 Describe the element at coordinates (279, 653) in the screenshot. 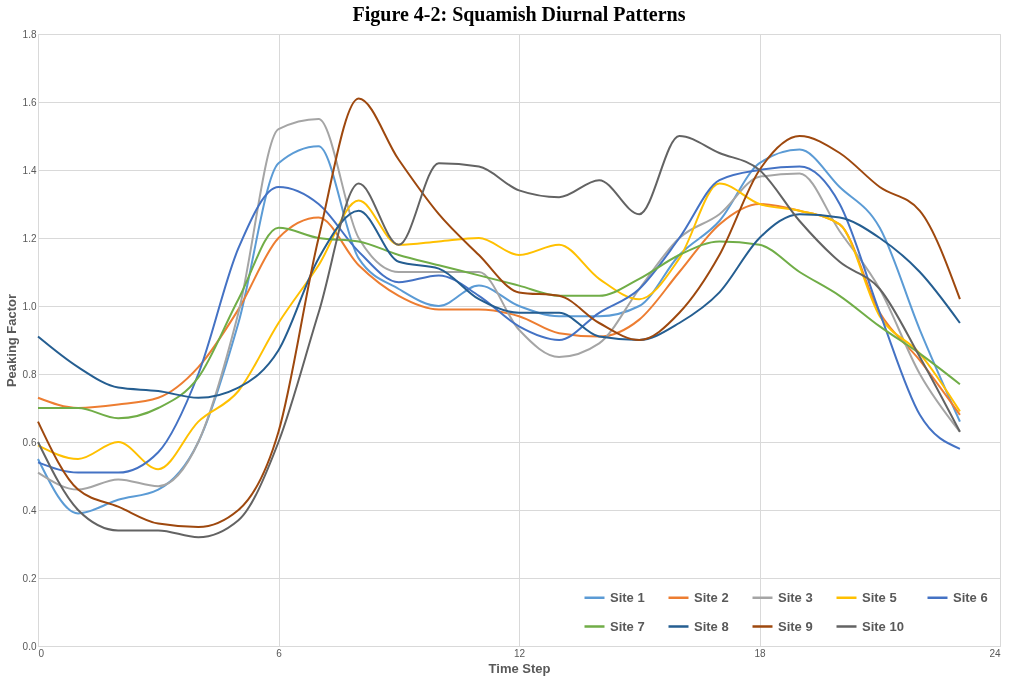

I see `x-tick-label: 6` at that location.